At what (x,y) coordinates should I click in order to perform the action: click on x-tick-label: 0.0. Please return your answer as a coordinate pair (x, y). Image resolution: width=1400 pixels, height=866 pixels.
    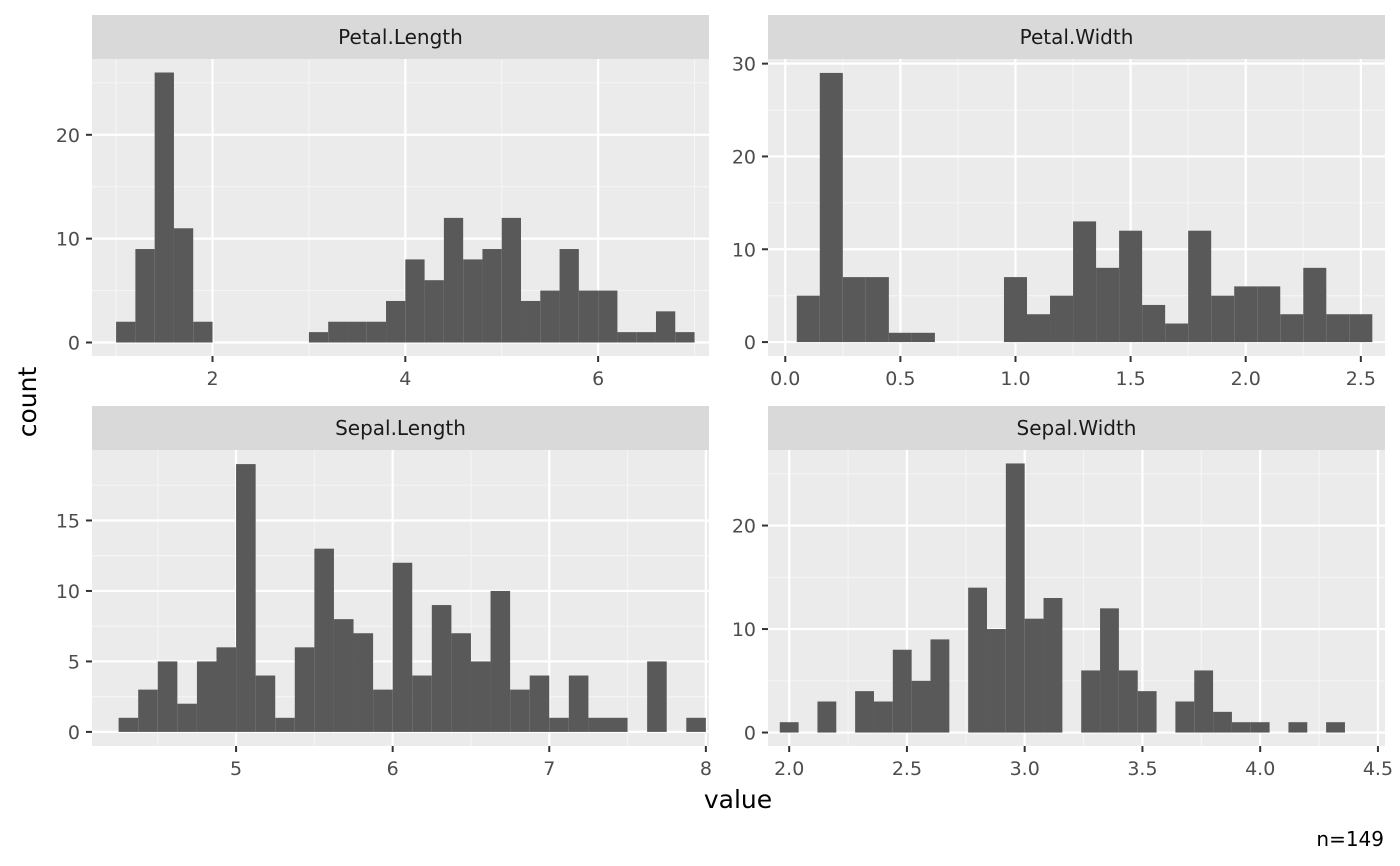
    Looking at the image, I should click on (785, 379).